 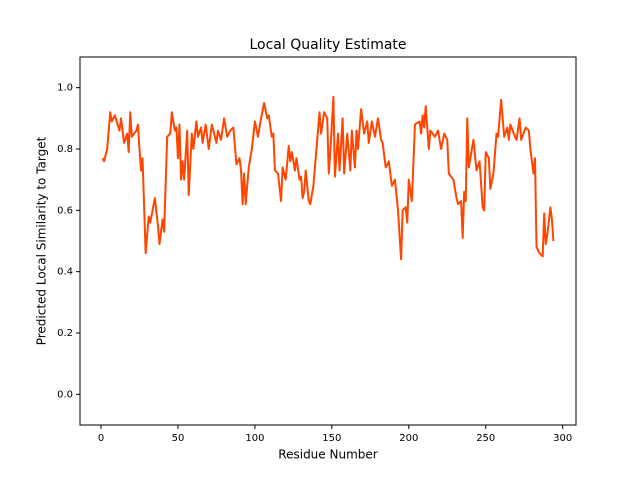 I want to click on y-axis-label: Predicted Local Similarity to Target, so click(x=42, y=240).